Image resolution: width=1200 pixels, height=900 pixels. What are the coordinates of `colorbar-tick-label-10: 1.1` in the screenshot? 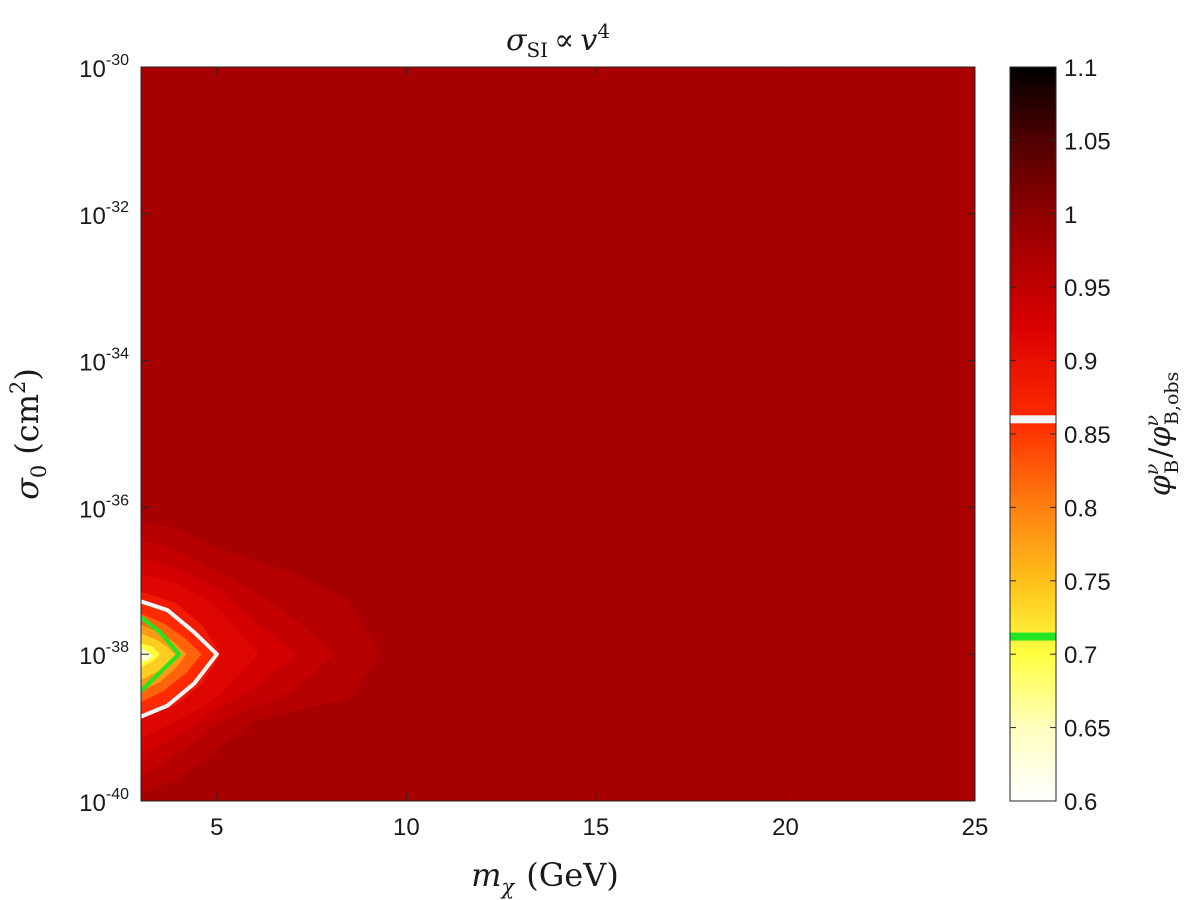 It's located at (1080, 68).